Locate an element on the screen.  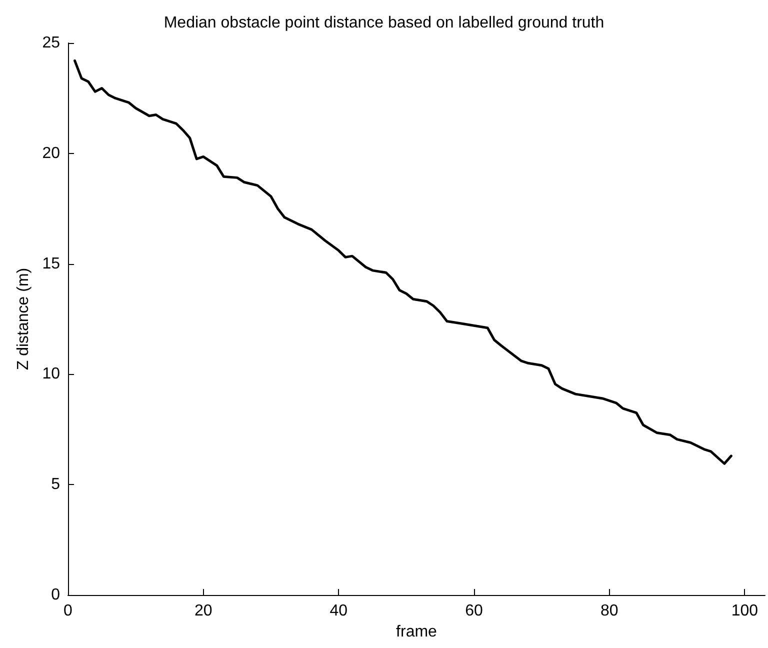
y-tick-label: 5 is located at coordinates (55, 485).